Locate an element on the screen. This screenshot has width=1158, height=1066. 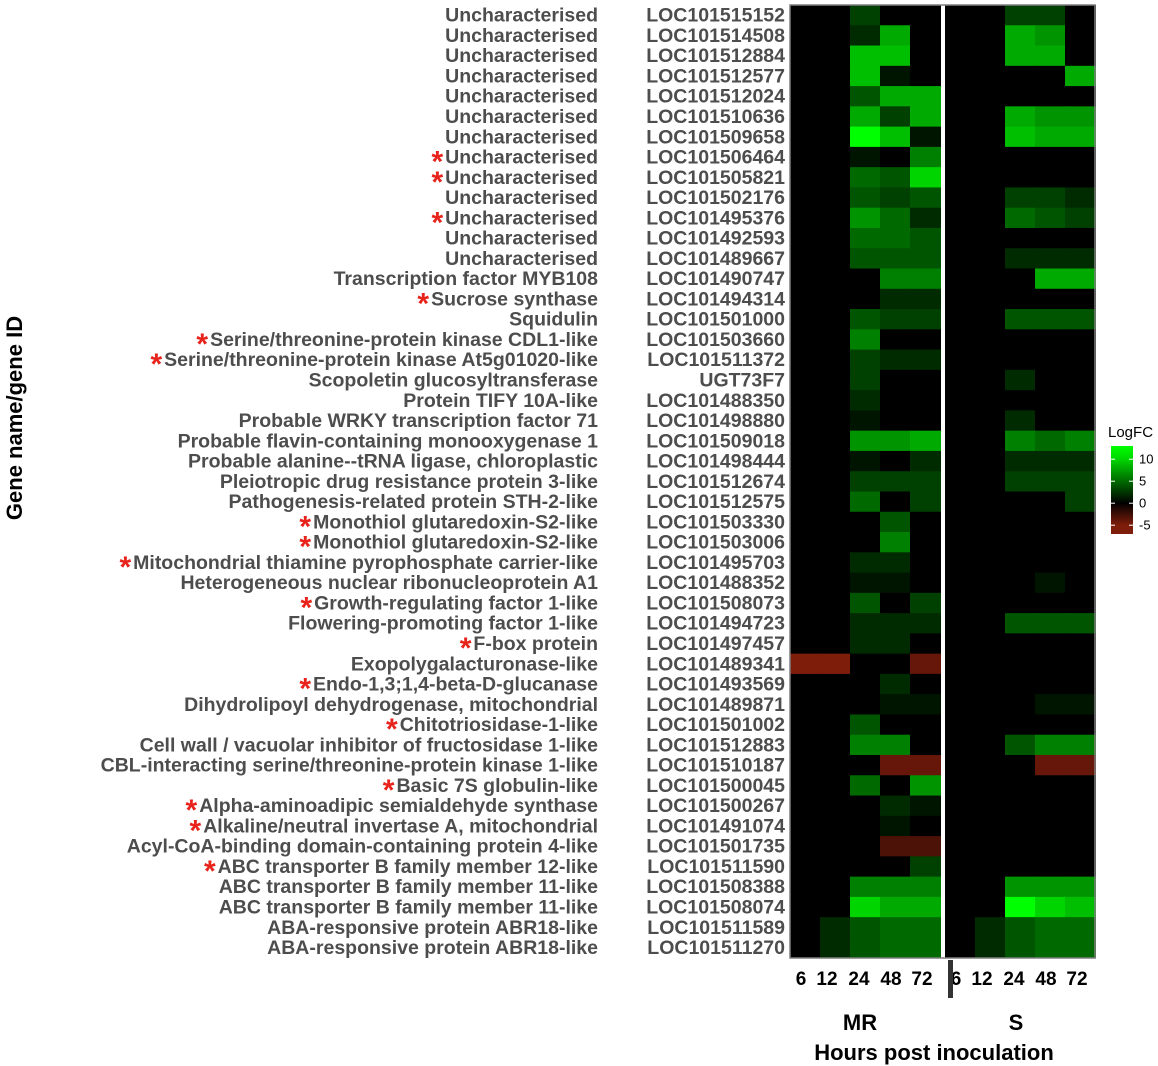
gene-name-label: Probable WRKY transcription factor 71 is located at coordinates (419, 421).